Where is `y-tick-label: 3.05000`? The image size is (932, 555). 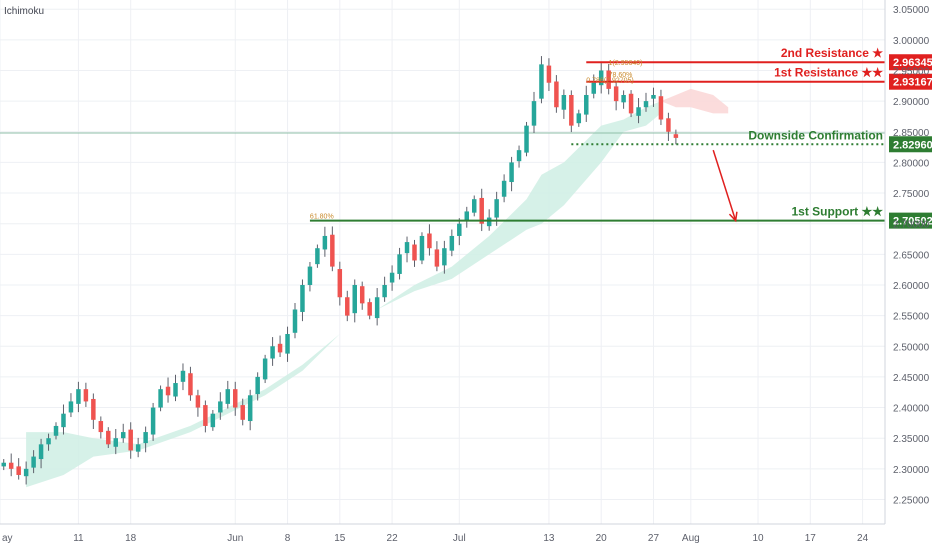
y-tick-label: 3.05000 is located at coordinates (911, 10).